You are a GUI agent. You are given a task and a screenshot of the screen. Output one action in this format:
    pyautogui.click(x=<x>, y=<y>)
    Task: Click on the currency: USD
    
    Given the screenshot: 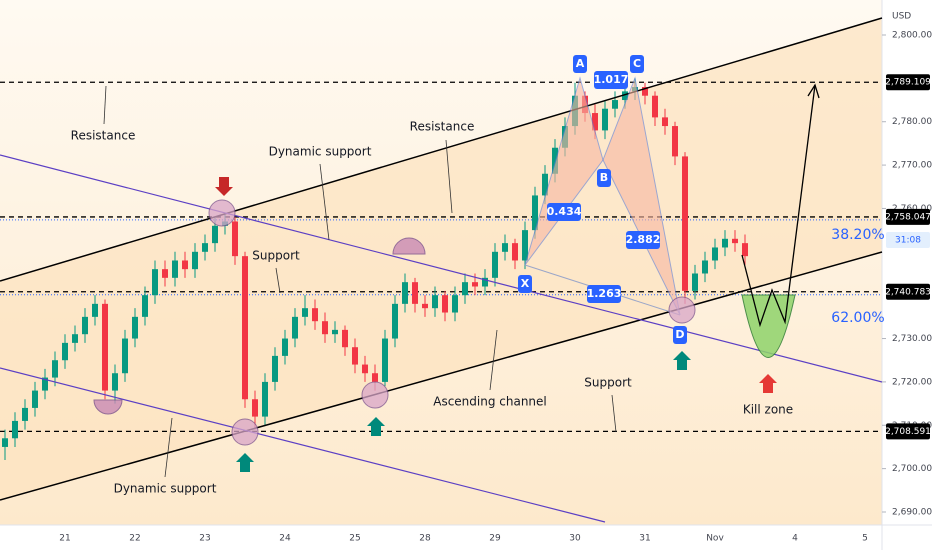 What is the action you would take?
    pyautogui.click(x=901, y=17)
    